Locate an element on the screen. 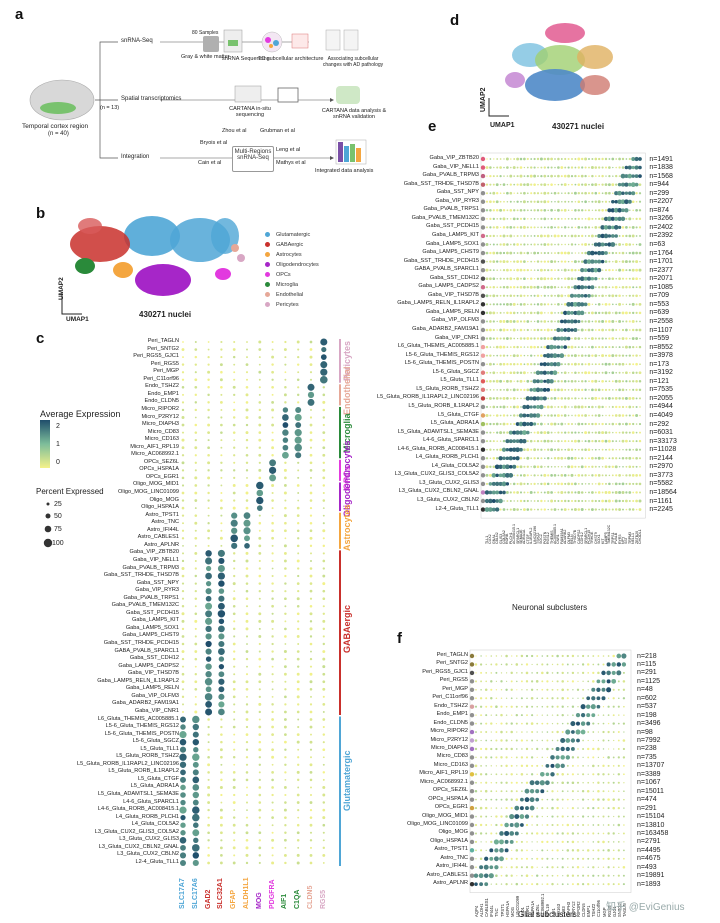  panel-f-row-dot is located at coordinates (472, 884).